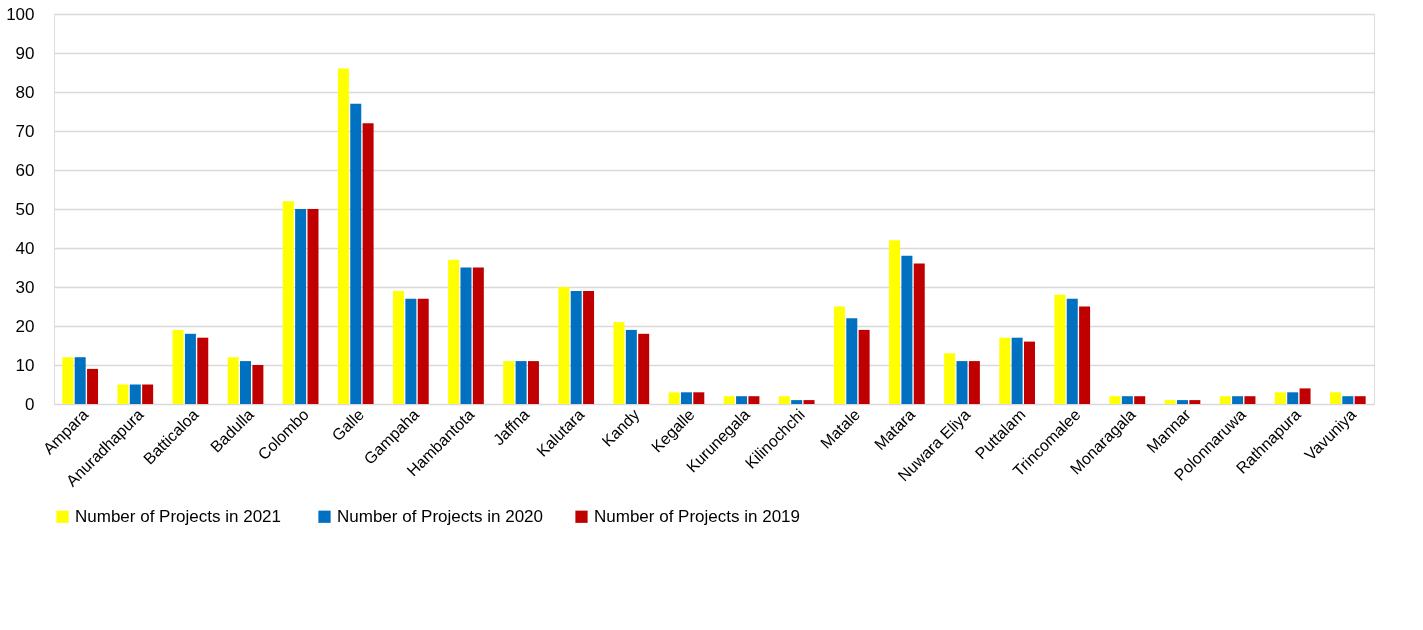 The width and height of the screenshot is (1423, 630). I want to click on y-tick-label: 80, so click(25, 92).